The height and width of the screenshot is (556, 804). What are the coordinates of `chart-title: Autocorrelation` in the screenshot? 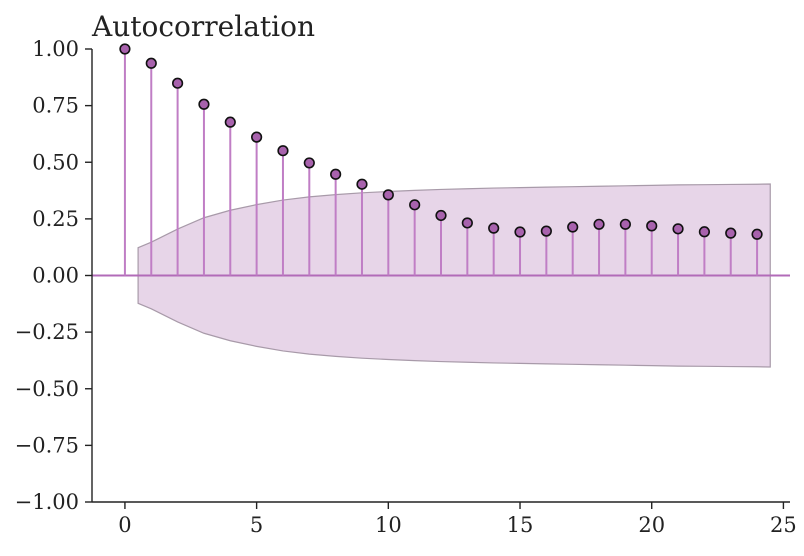 It's located at (203, 26).